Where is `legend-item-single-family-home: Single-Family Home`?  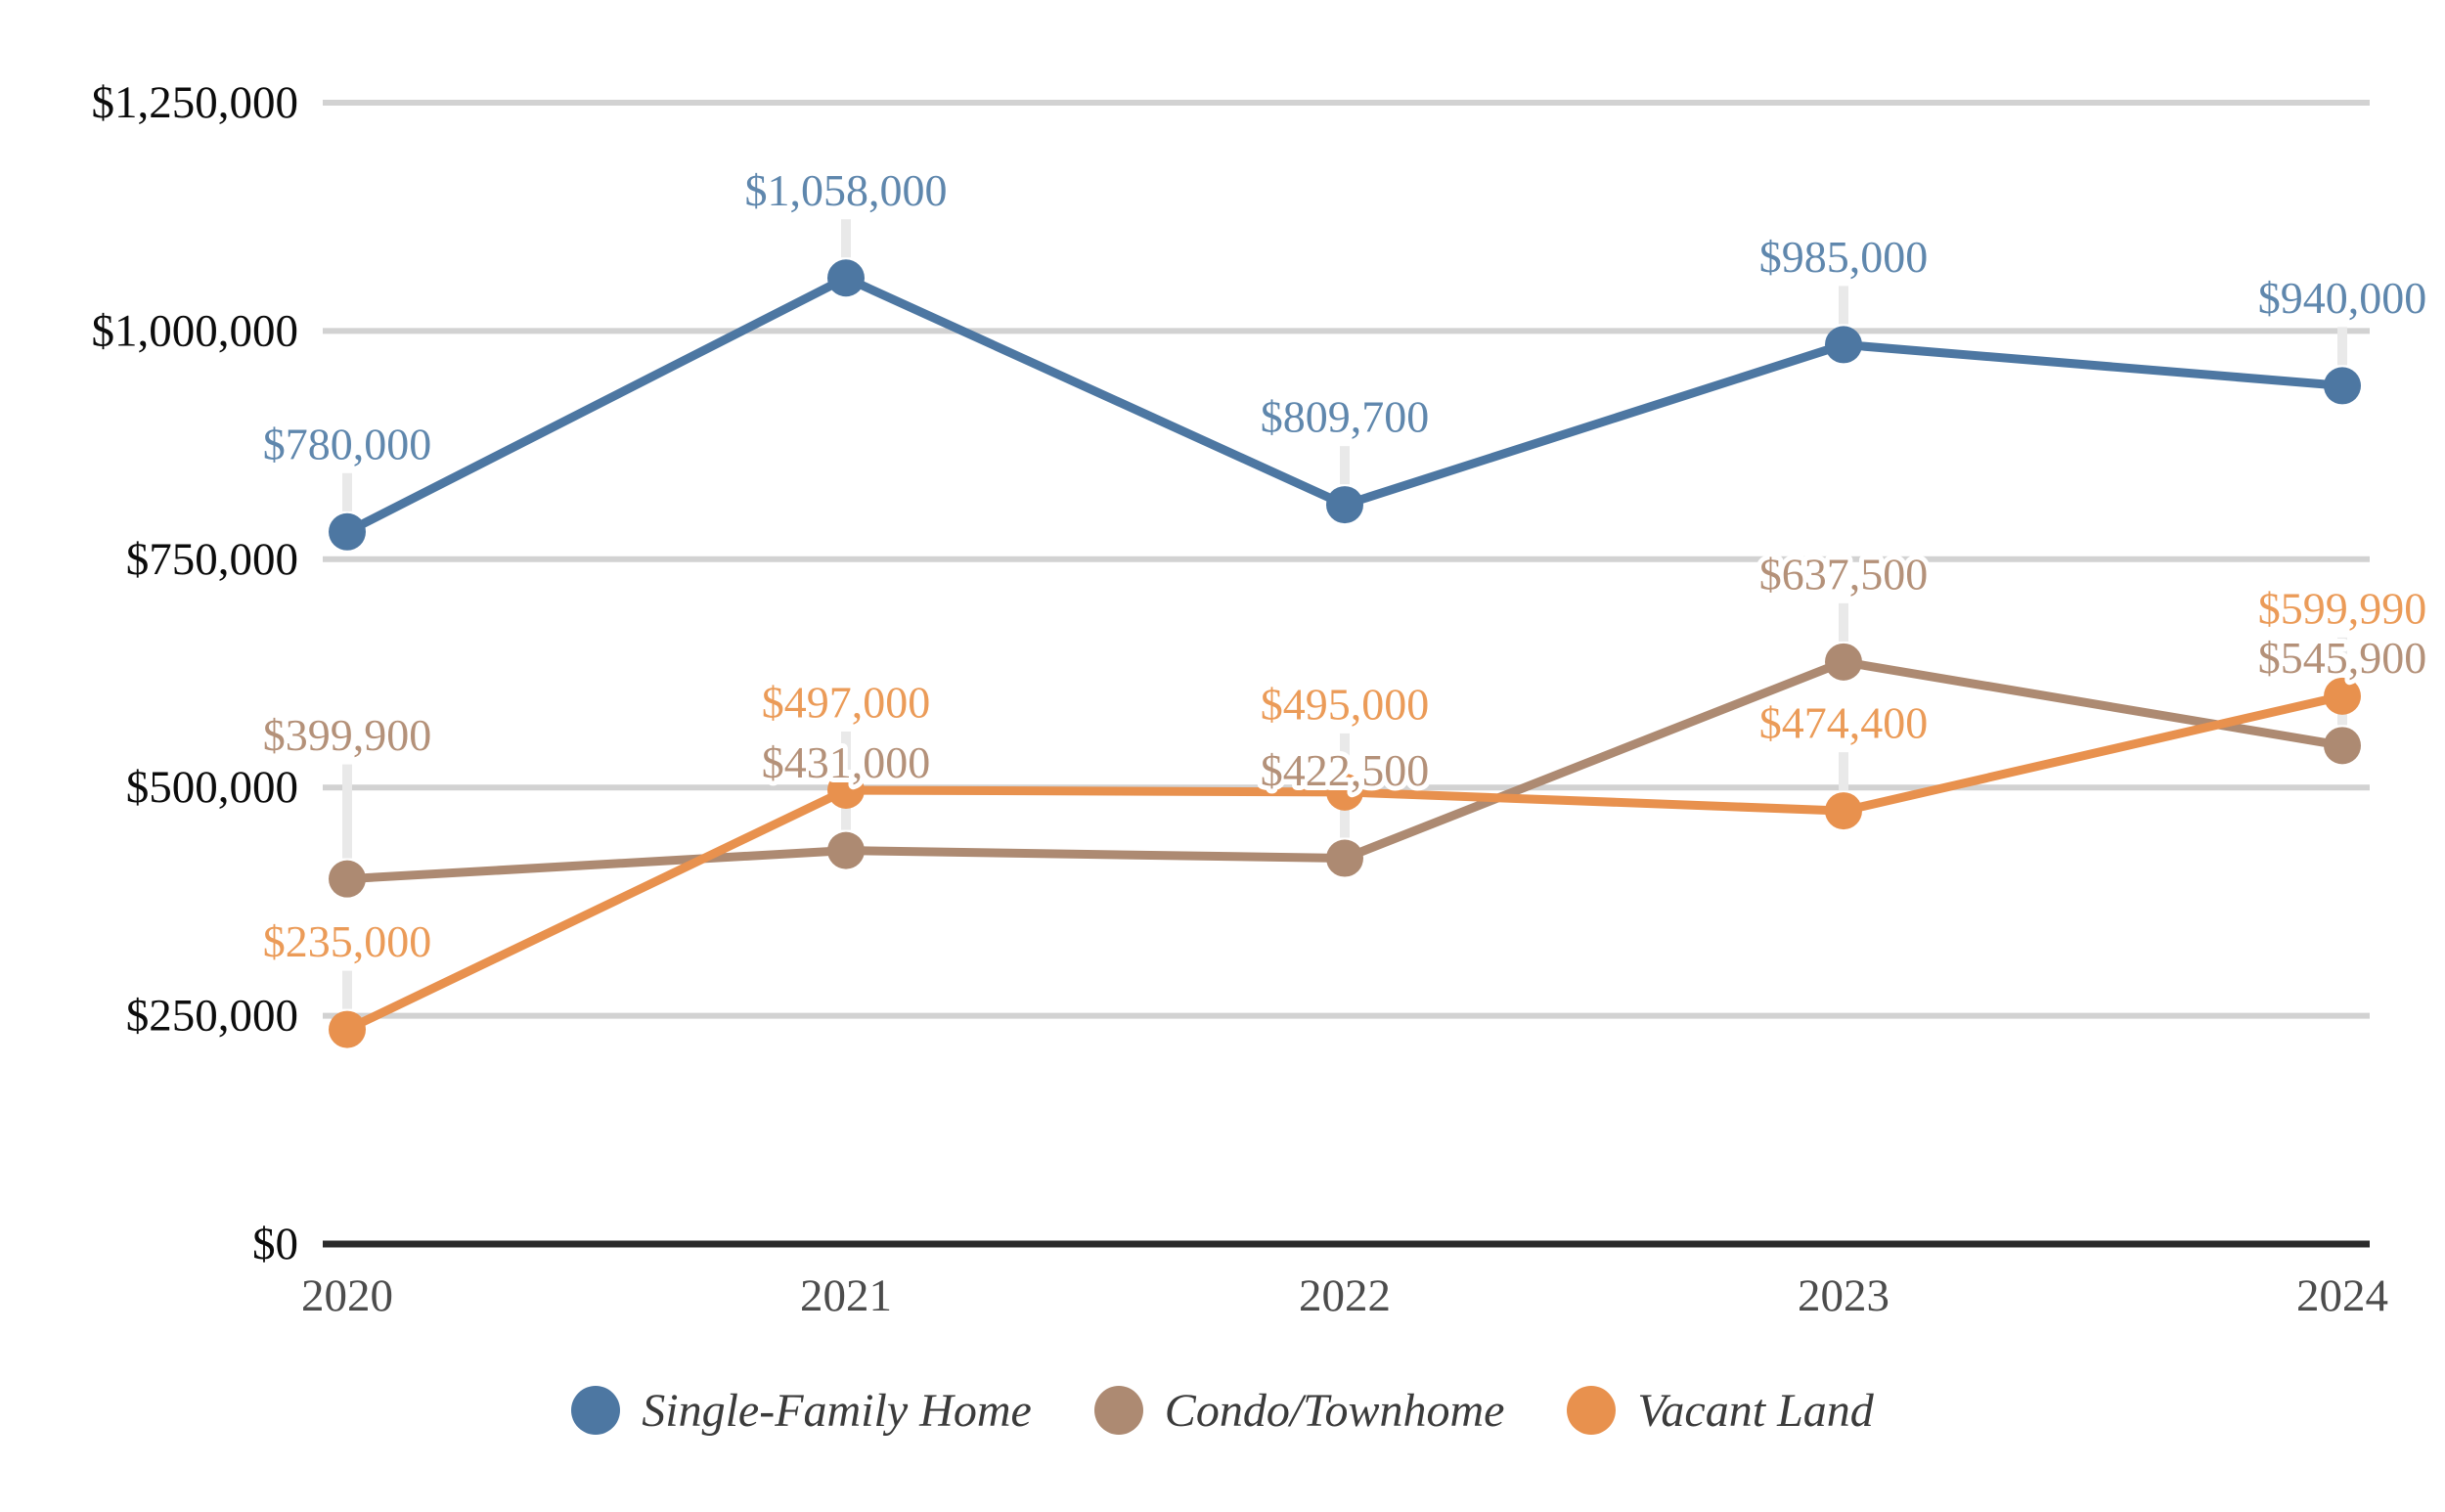 legend-item-single-family-home: Single-Family Home is located at coordinates (801, 1411).